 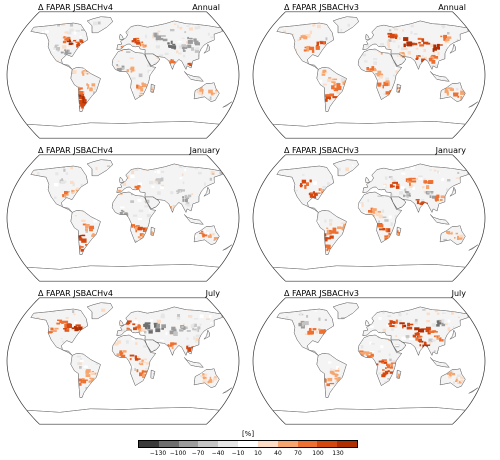 What do you see at coordinates (158, 453) in the screenshot?
I see `colorbar-tick-label: −130` at bounding box center [158, 453].